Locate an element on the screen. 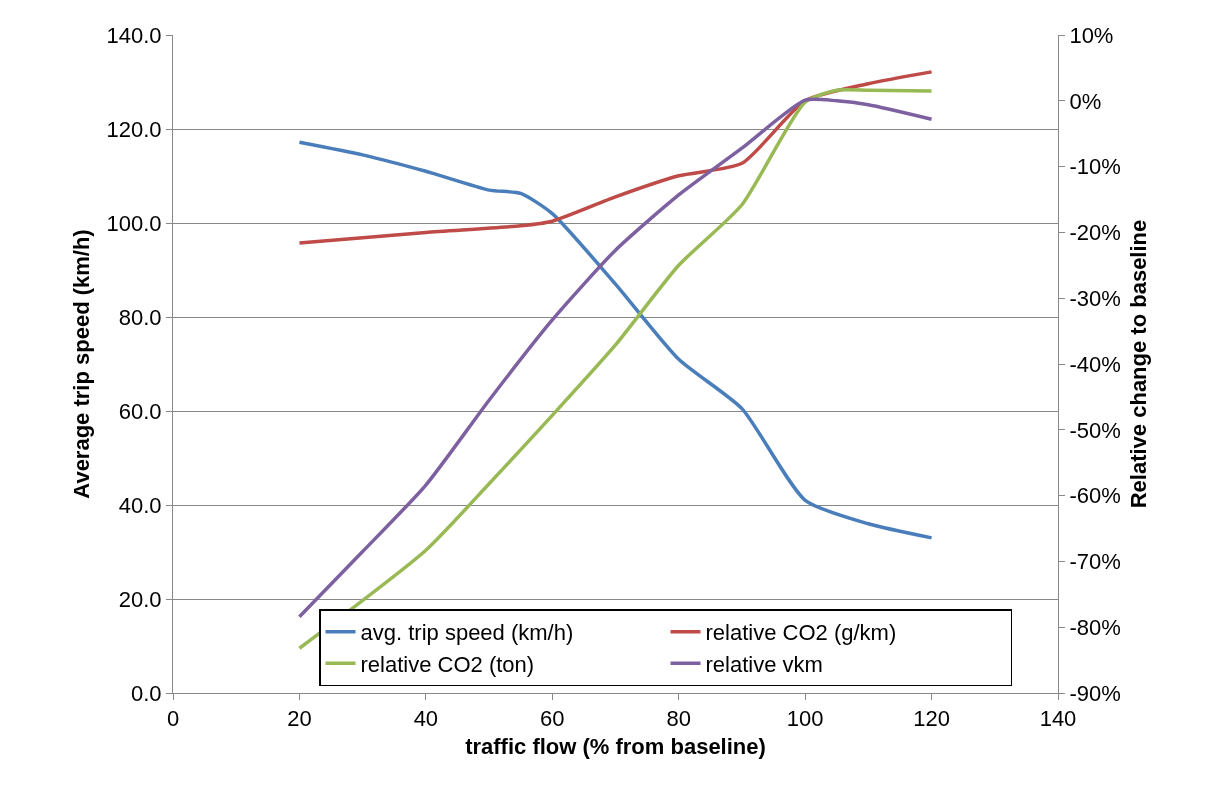 This screenshot has height=790, width=1210. y-axis-title: Average trip speed (km/h) is located at coordinates (82, 364).